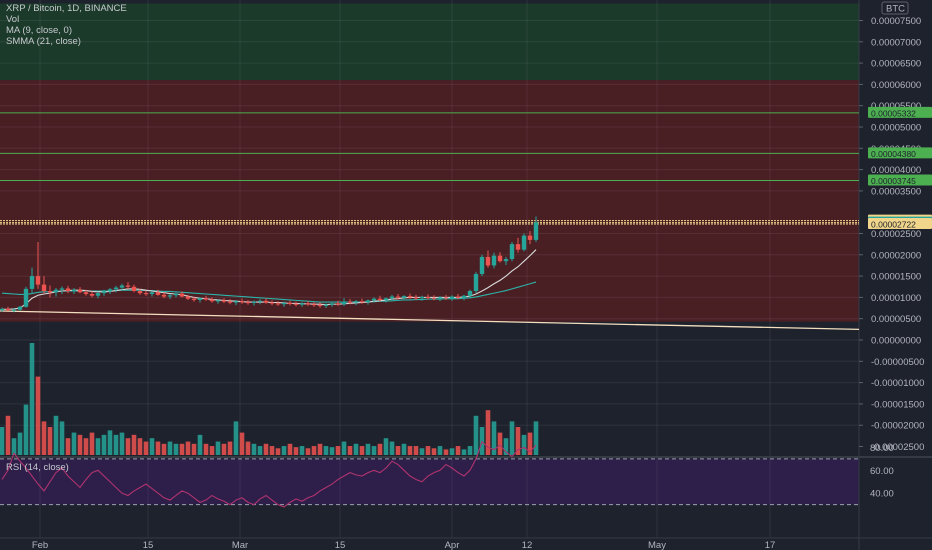 This screenshot has height=550, width=932. Describe the element at coordinates (882, 448) in the screenshot. I see `rsi-tick-label-0: 80.00` at that location.